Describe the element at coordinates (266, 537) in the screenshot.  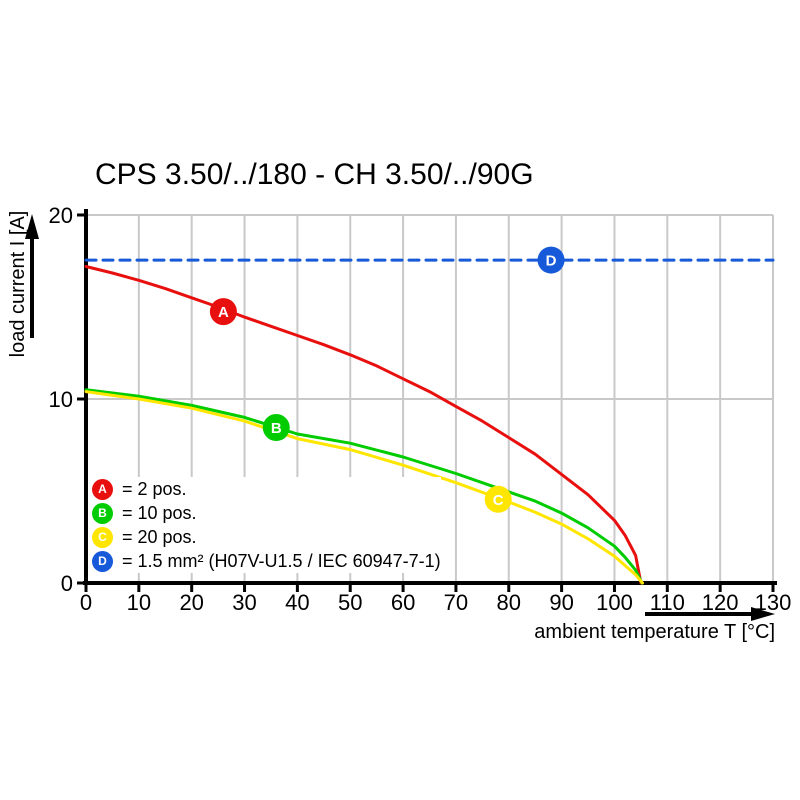
I see `legend-item-c: C = 20 pos.` at that location.